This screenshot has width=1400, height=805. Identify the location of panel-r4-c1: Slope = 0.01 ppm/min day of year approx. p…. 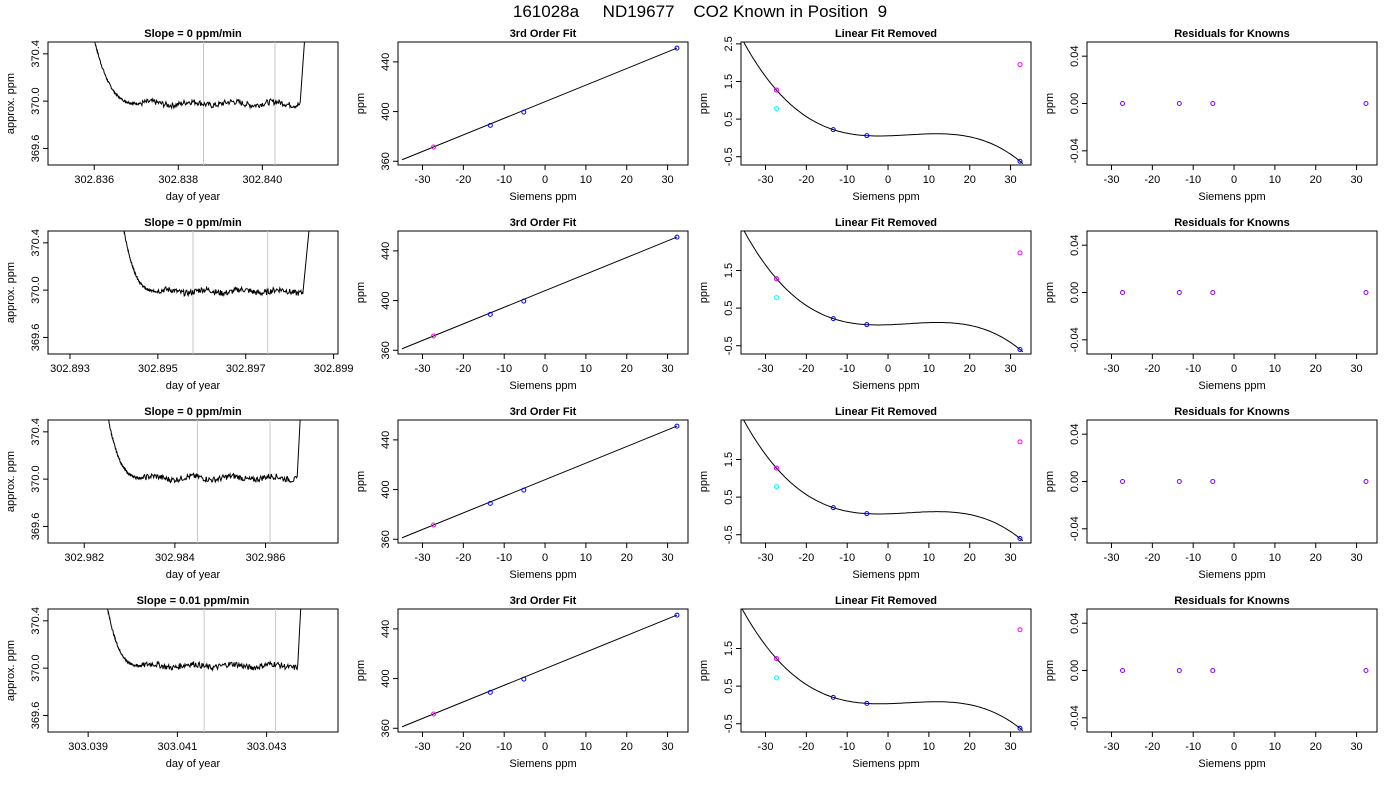
(172, 682).